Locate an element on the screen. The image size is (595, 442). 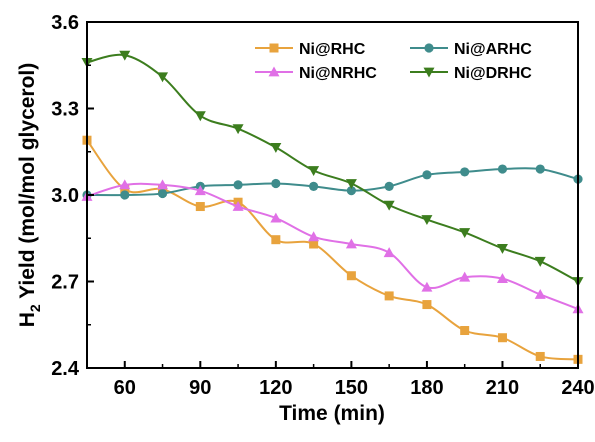
legend-label: Ni@NRHC is located at coordinates (338, 73).